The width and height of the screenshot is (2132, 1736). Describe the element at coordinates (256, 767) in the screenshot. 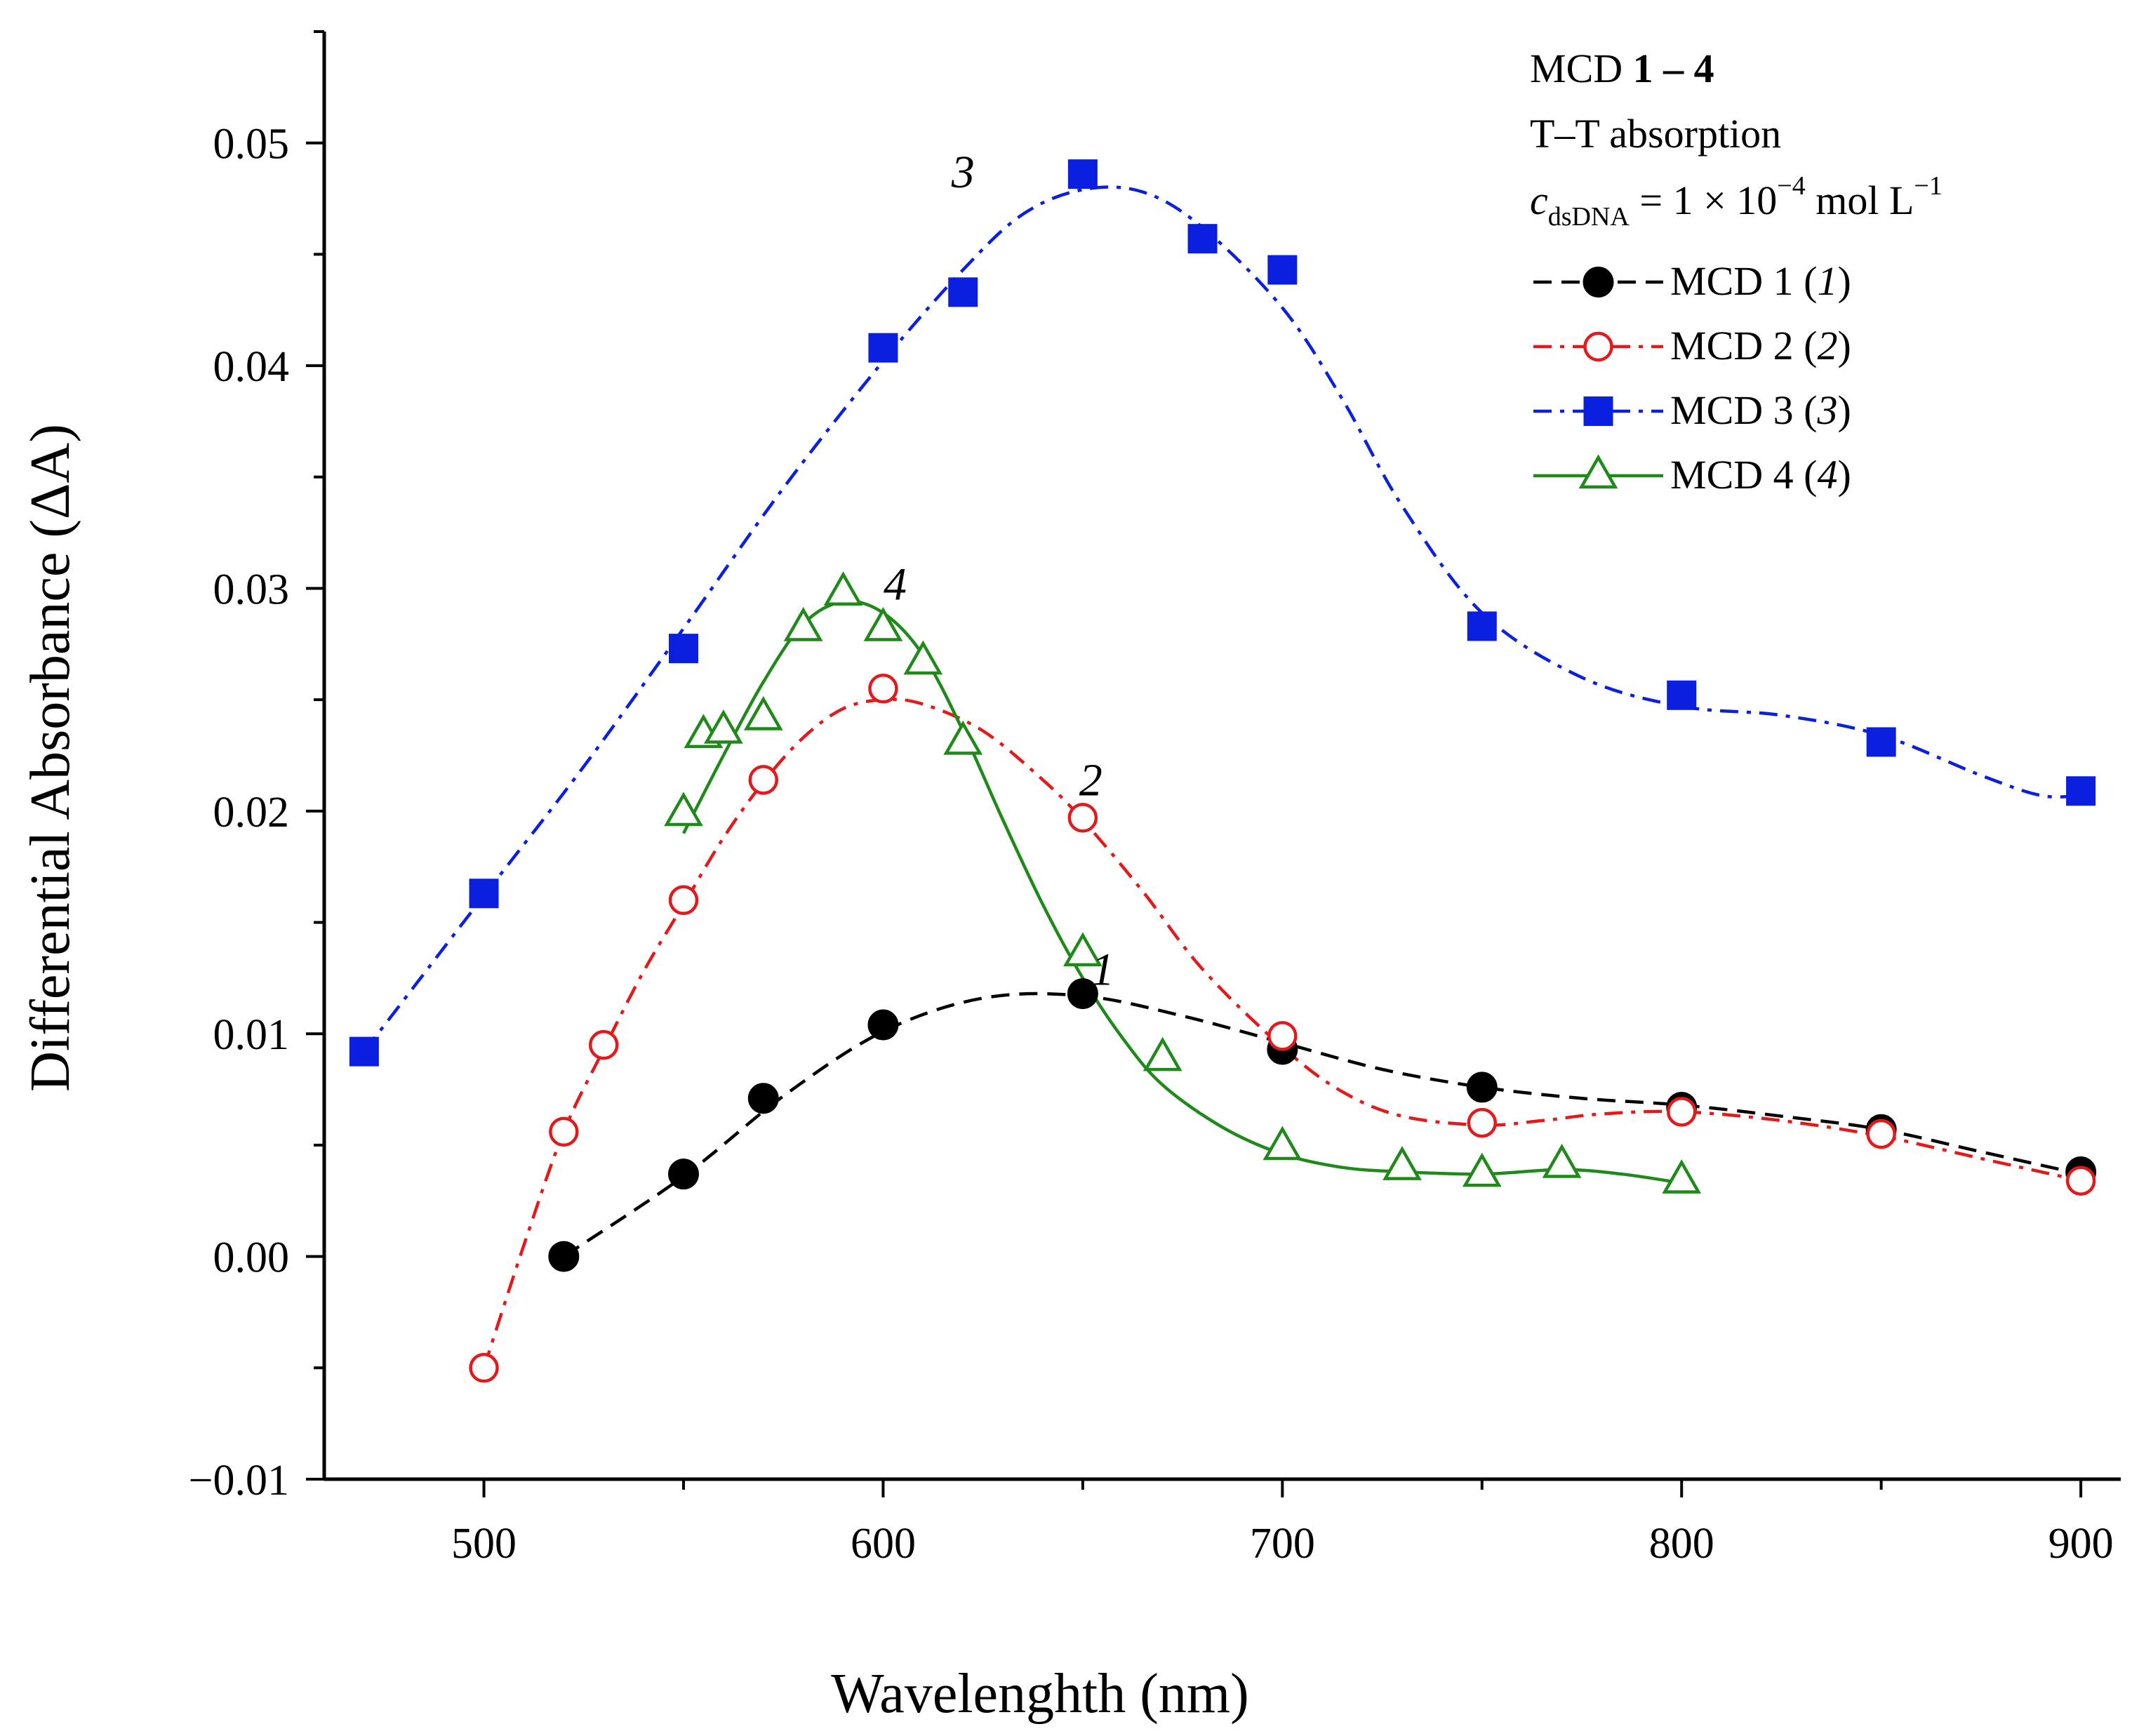

I see `y-ticks: −0.01 0.00 0.01 0.02 0.03 0.04 0.05` at that location.